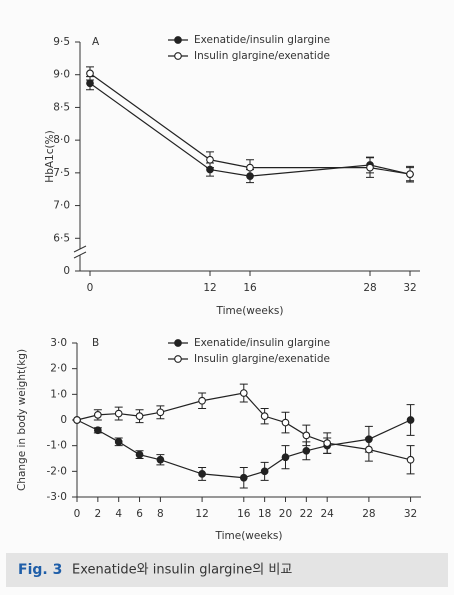  Describe the element at coordinates (61, 206) in the screenshot. I see `y-tick-label: 7·0` at that location.